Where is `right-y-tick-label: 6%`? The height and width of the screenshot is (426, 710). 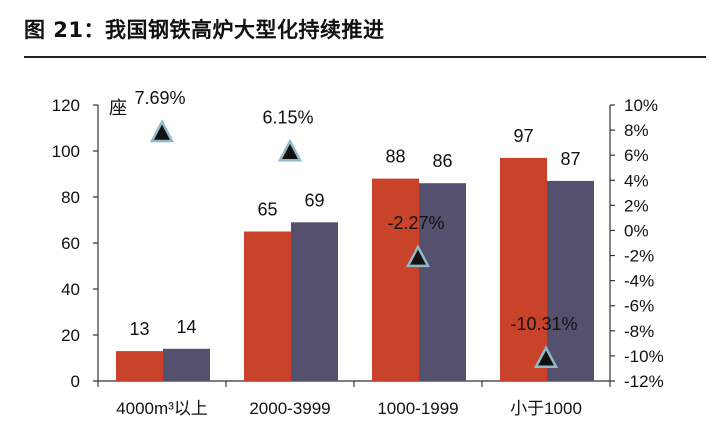
right-y-tick-label: 6% is located at coordinates (636, 155).